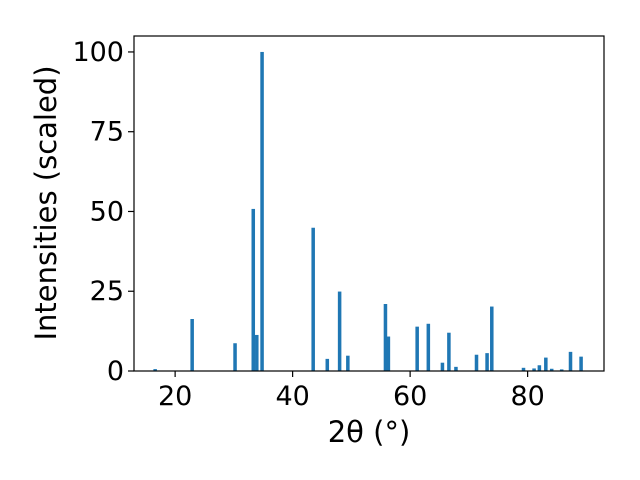 The width and height of the screenshot is (640, 480). What do you see at coordinates (369, 432) in the screenshot?
I see `x-axis-label: 2θ (°)` at bounding box center [369, 432].